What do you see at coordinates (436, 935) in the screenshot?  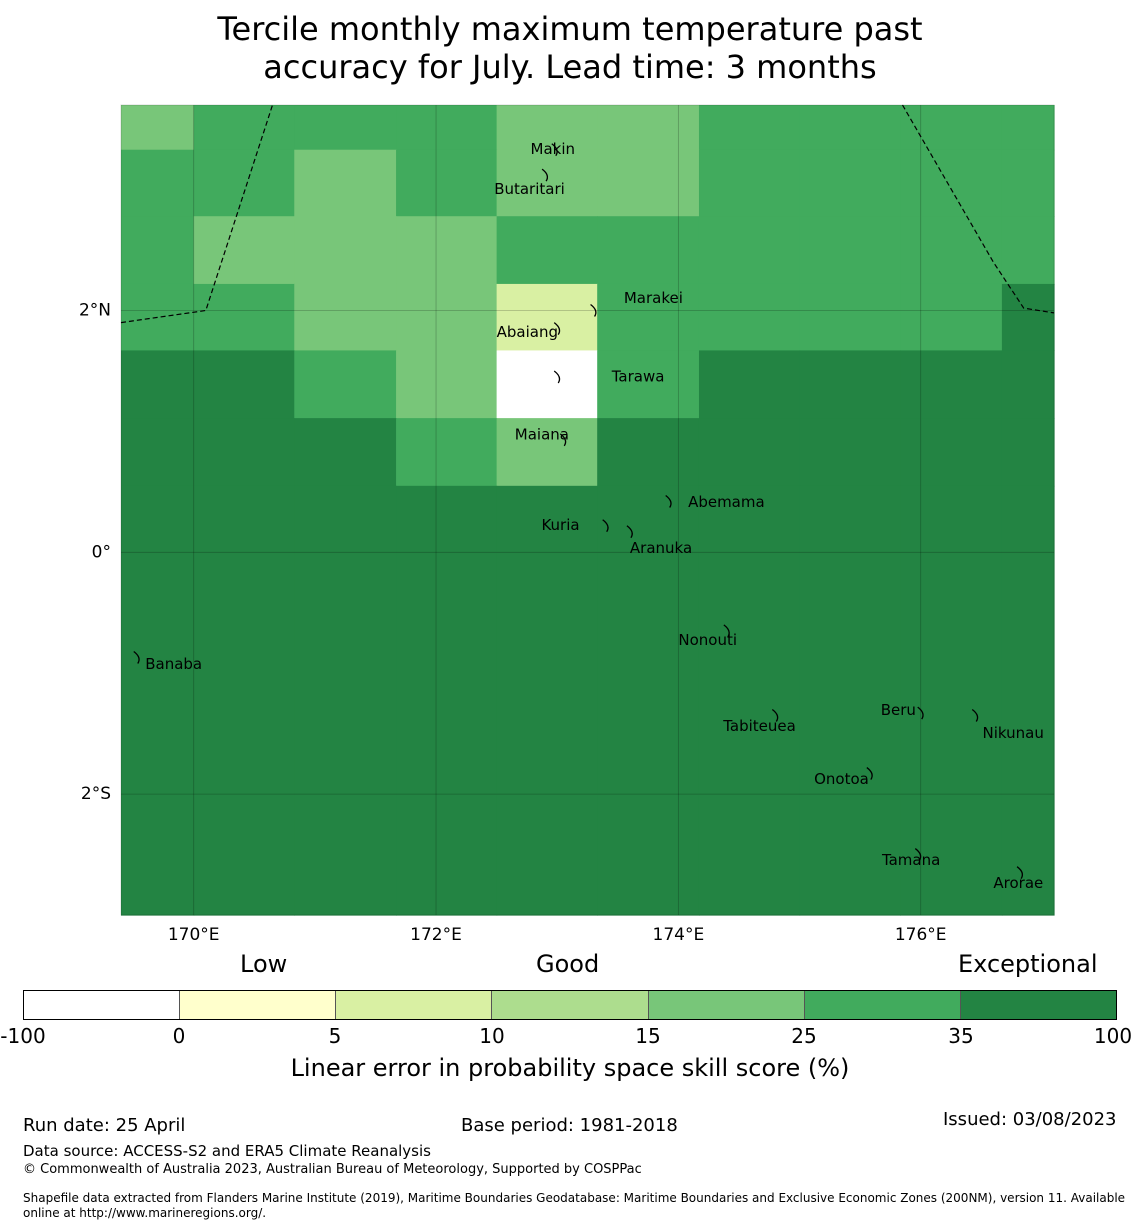 I see `longitude-tick-label: 172°E` at bounding box center [436, 935].